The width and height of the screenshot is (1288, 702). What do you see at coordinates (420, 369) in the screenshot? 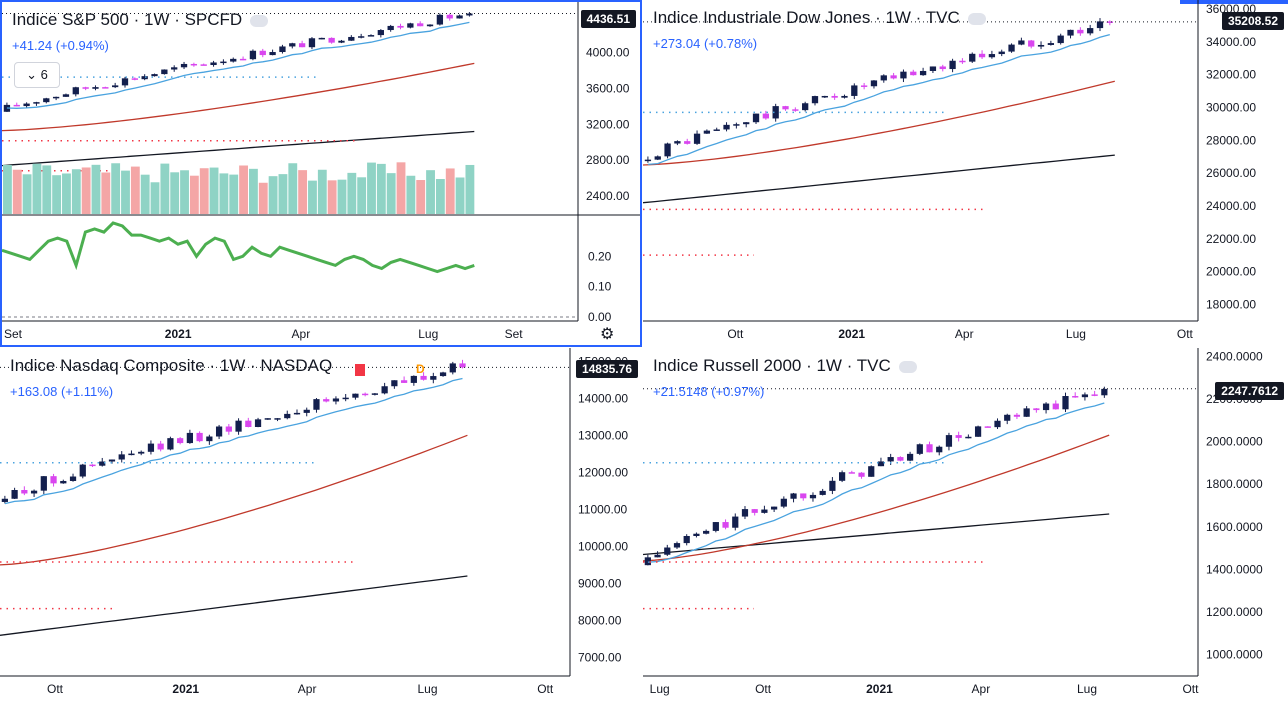
I see `dividend-flag-icon: D` at bounding box center [420, 369].